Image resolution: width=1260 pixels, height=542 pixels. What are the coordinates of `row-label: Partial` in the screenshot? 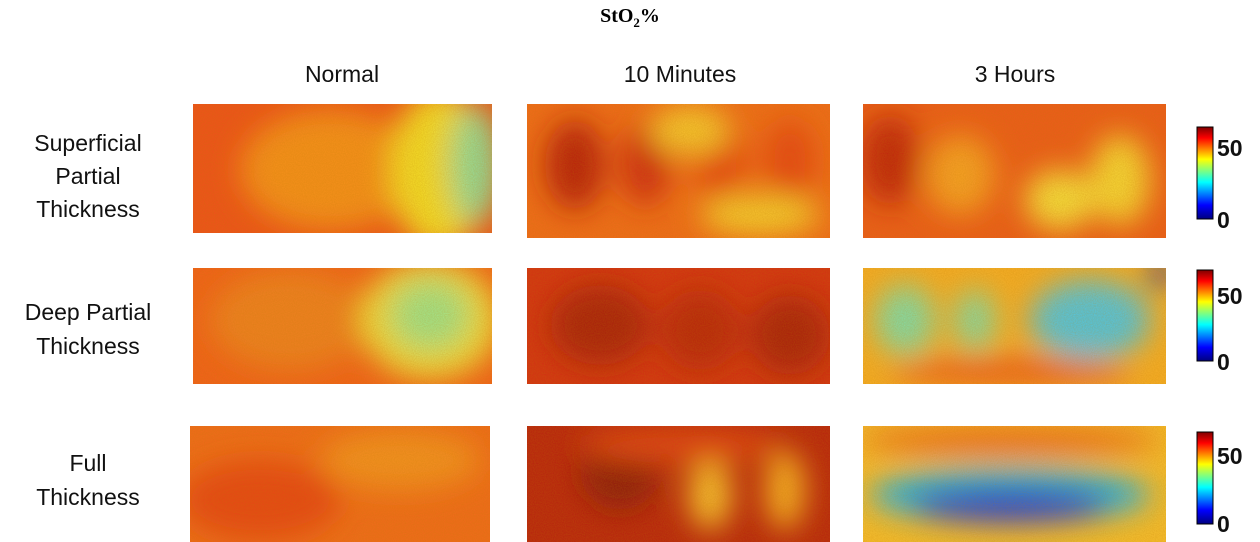 It's located at (87, 176).